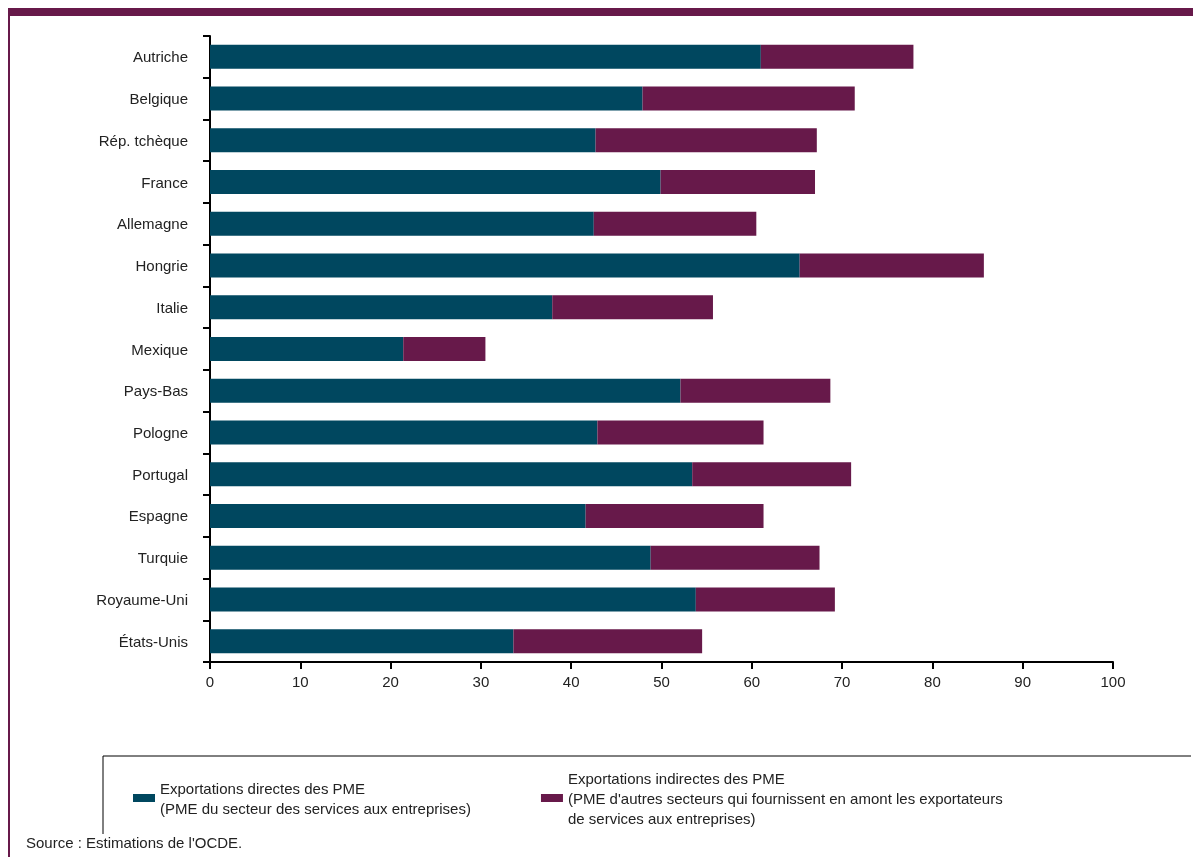 This screenshot has width=1199, height=857. What do you see at coordinates (315, 798) in the screenshot?
I see `legend-label: Exportations directes des PME (PME du secteur des services aux entreprises)` at bounding box center [315, 798].